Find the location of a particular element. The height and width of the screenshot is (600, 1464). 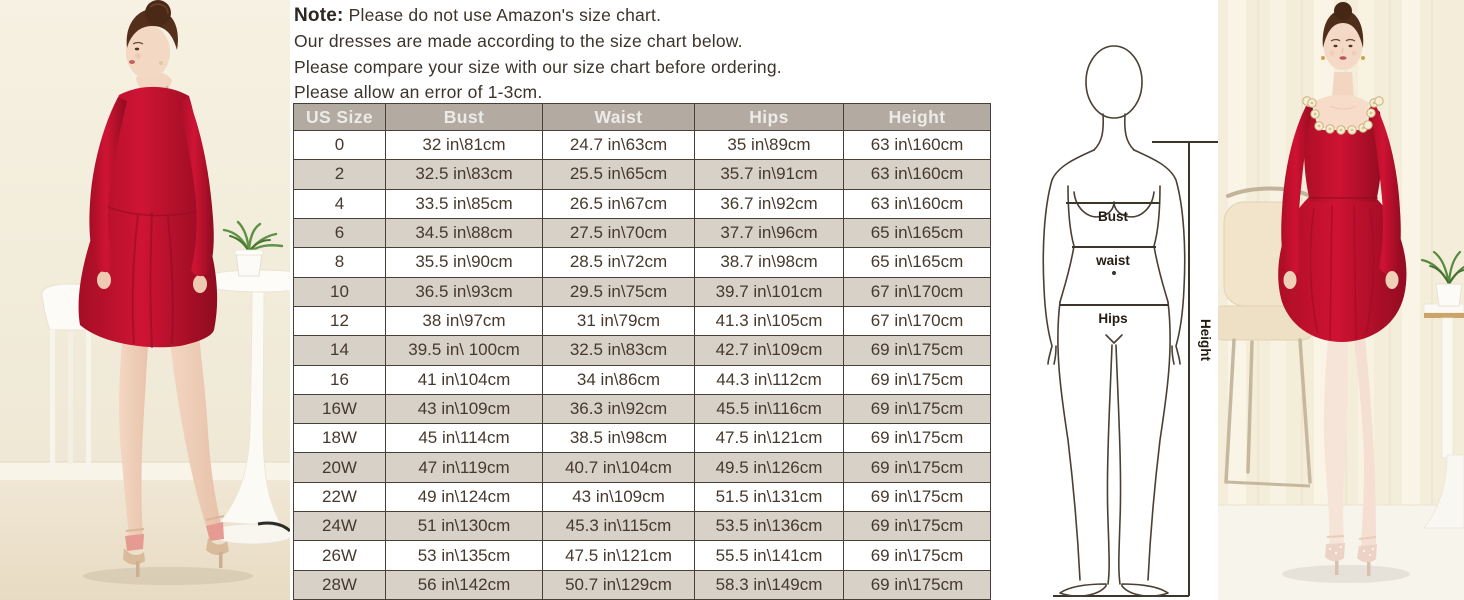

potted-plant is located at coordinates (253, 248).